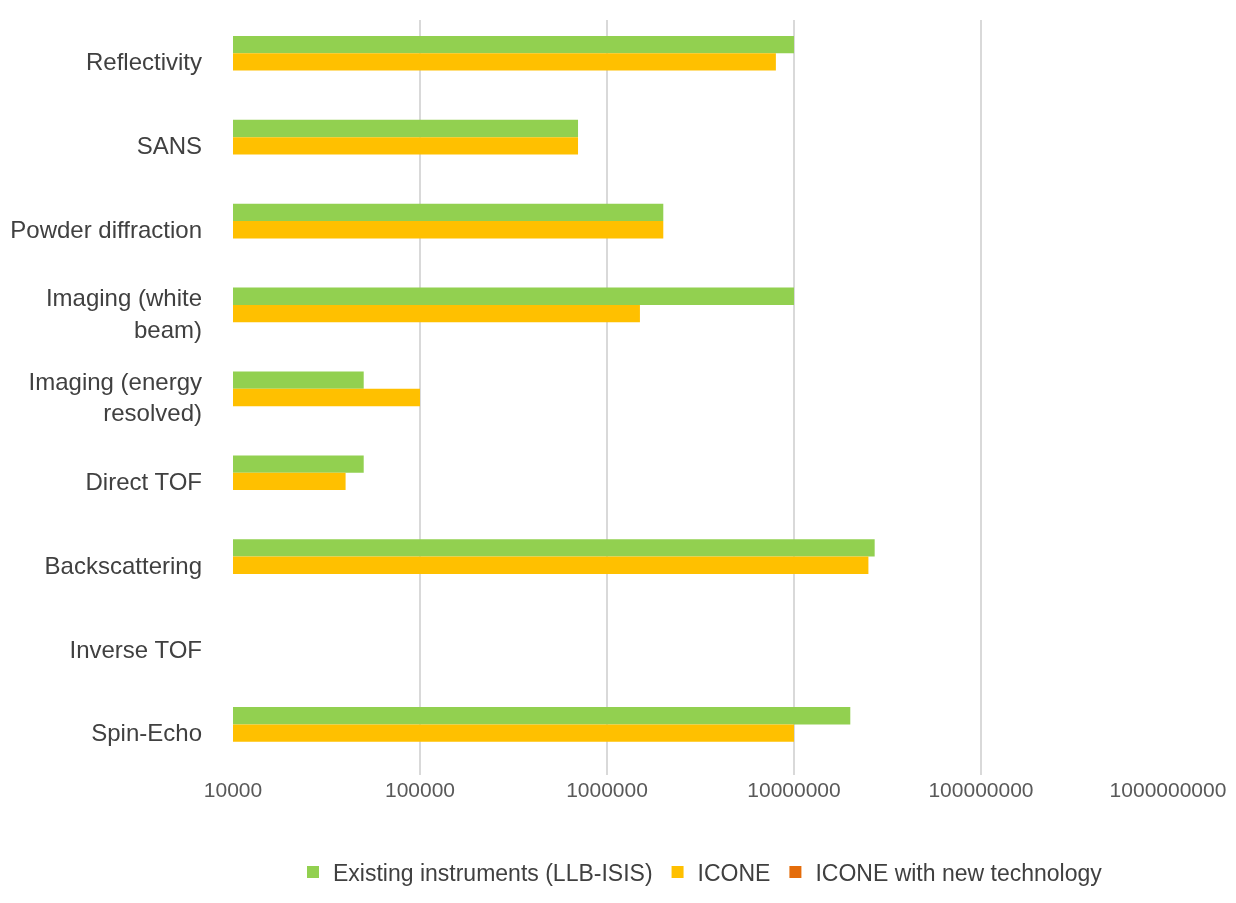 The image size is (1236, 903). Describe the element at coordinates (1168, 789) in the screenshot. I see `x-tick-label: 1000000000` at that location.